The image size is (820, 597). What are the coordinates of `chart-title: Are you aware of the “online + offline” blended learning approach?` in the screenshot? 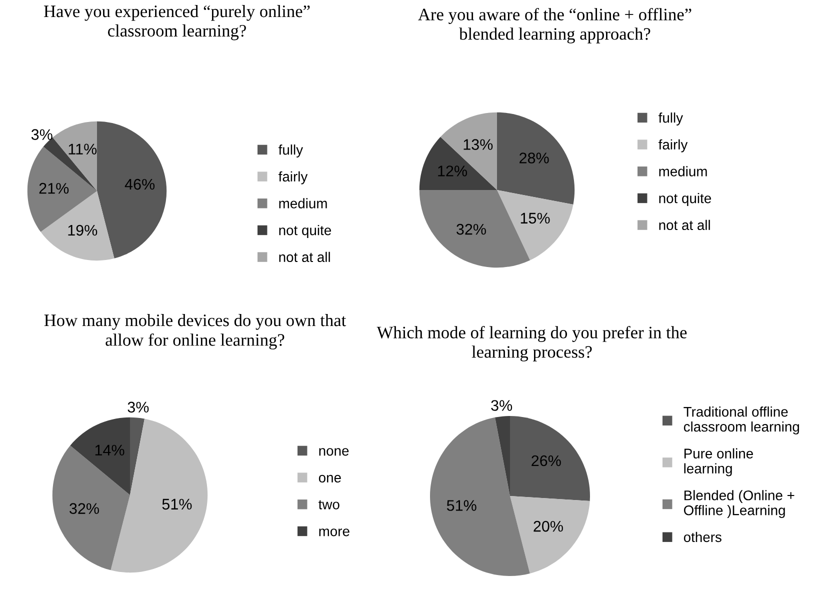 It's located at (555, 26).